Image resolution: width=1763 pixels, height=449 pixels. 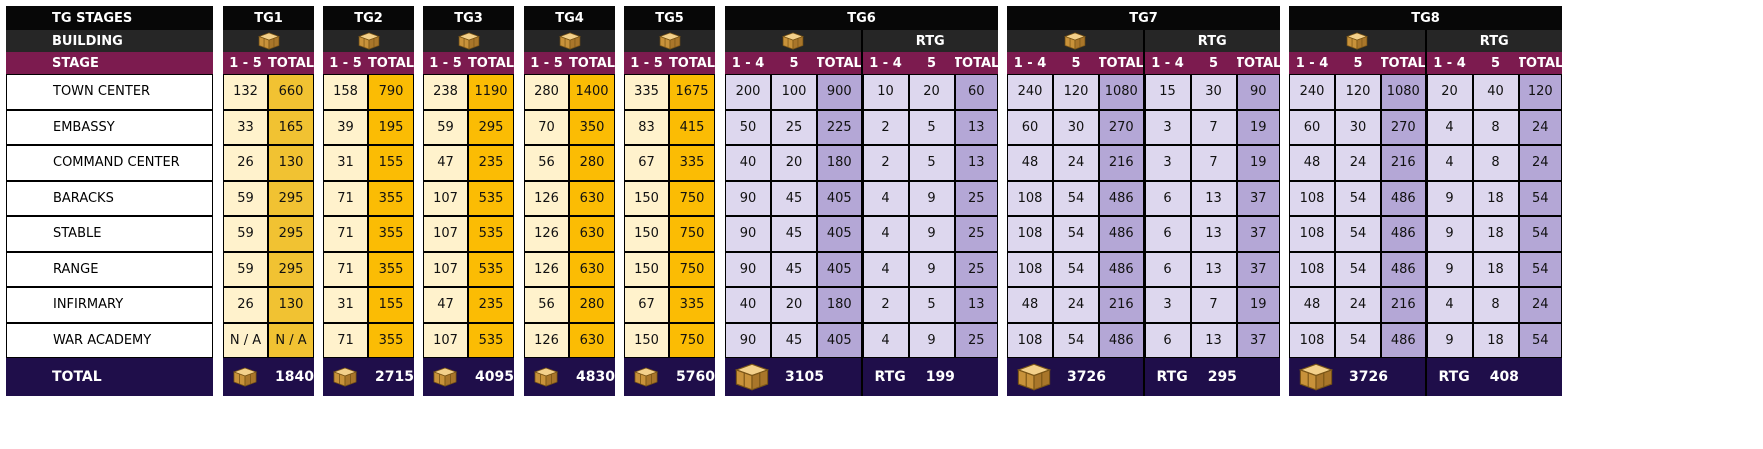 What do you see at coordinates (646, 269) in the screenshot?
I see `range-cell: 150` at bounding box center [646, 269].